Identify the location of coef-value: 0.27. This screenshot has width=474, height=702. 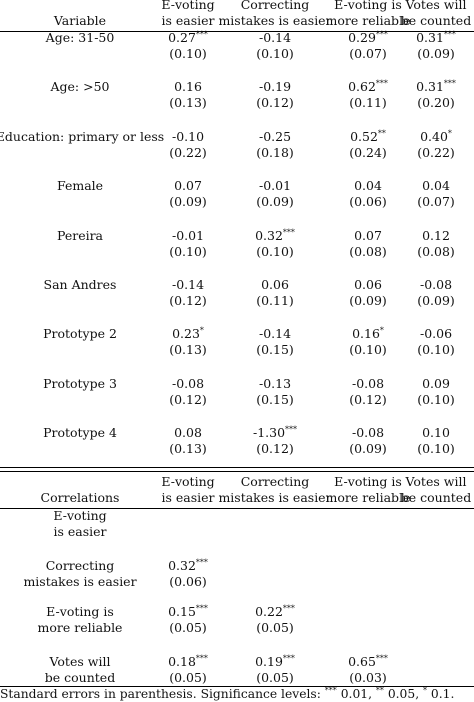
(182, 37).